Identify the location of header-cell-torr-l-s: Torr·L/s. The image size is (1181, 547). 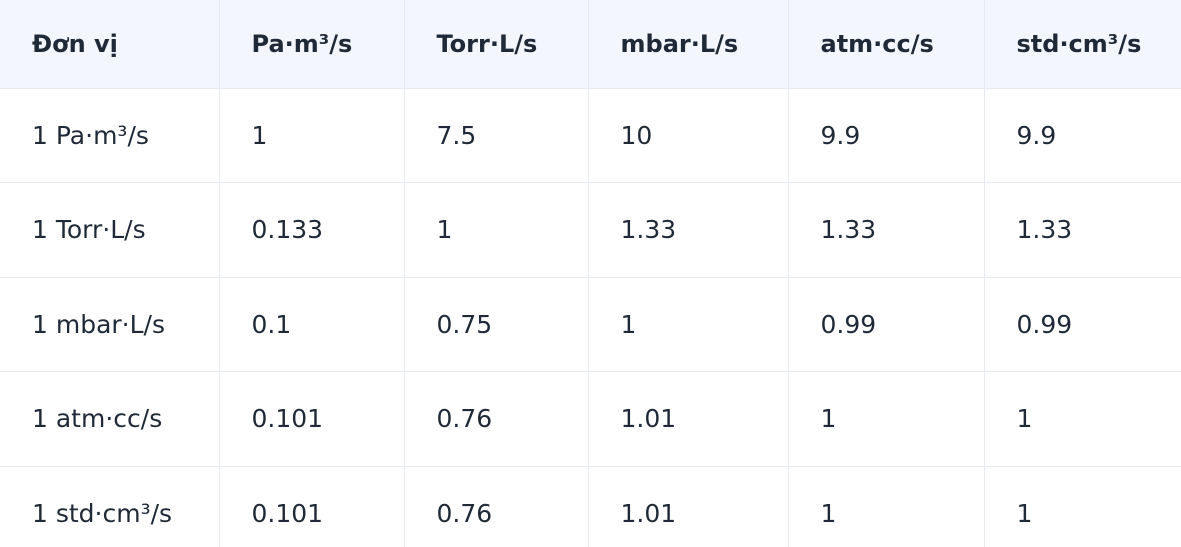
(496, 44).